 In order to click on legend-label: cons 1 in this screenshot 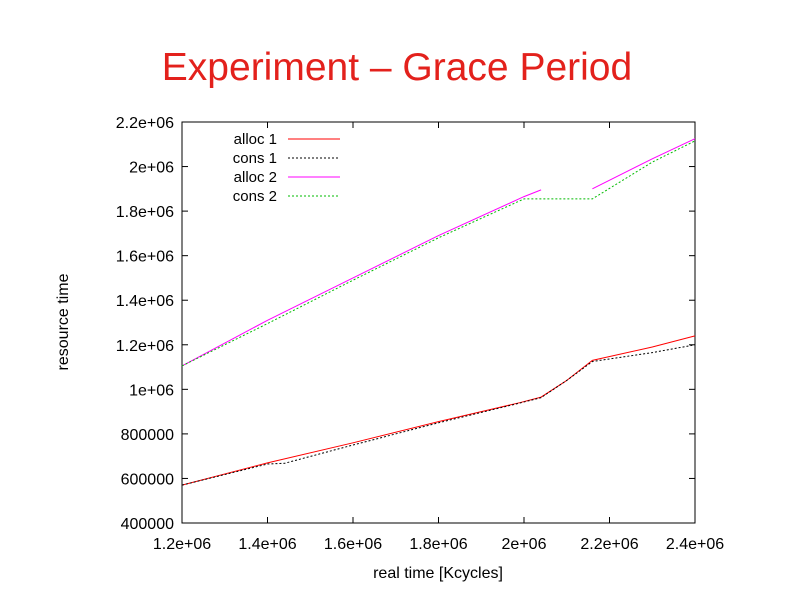, I will do `click(255, 158)`.